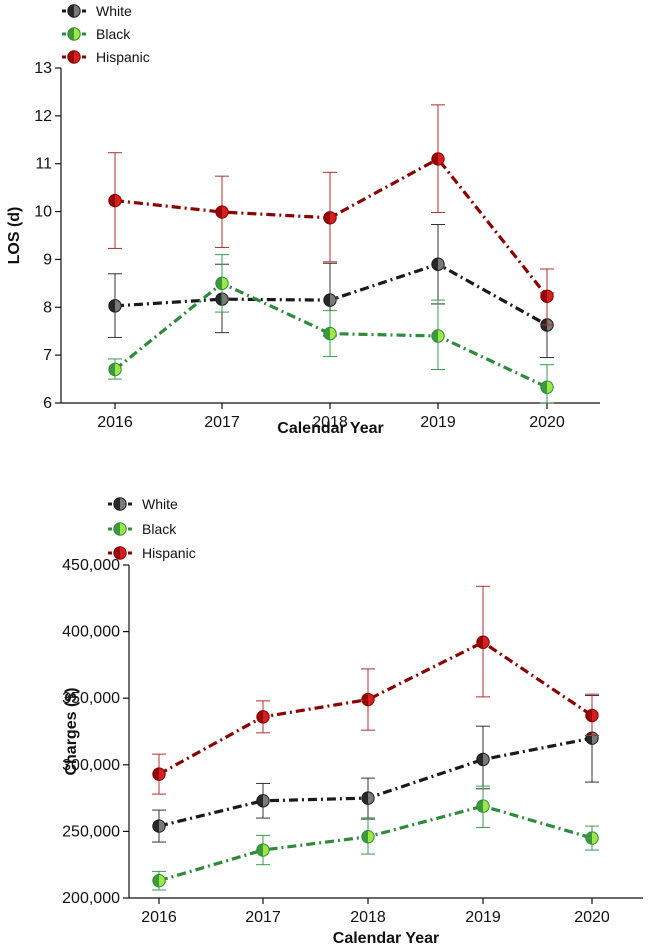  What do you see at coordinates (14, 236) in the screenshot?
I see `y-axis-label: LOS (d)` at bounding box center [14, 236].